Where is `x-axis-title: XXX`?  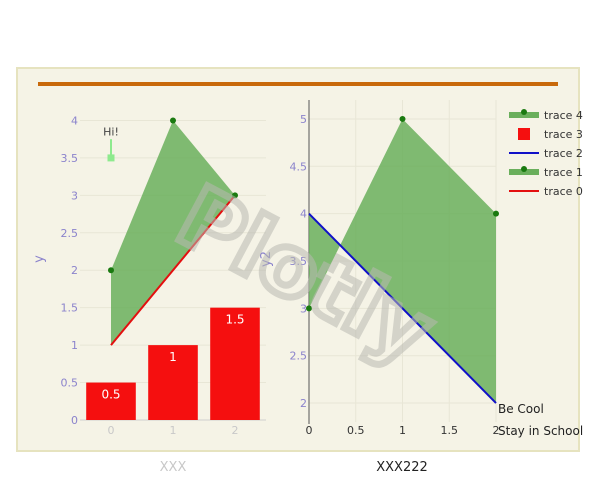
x-axis-title: XXX is located at coordinates (173, 467).